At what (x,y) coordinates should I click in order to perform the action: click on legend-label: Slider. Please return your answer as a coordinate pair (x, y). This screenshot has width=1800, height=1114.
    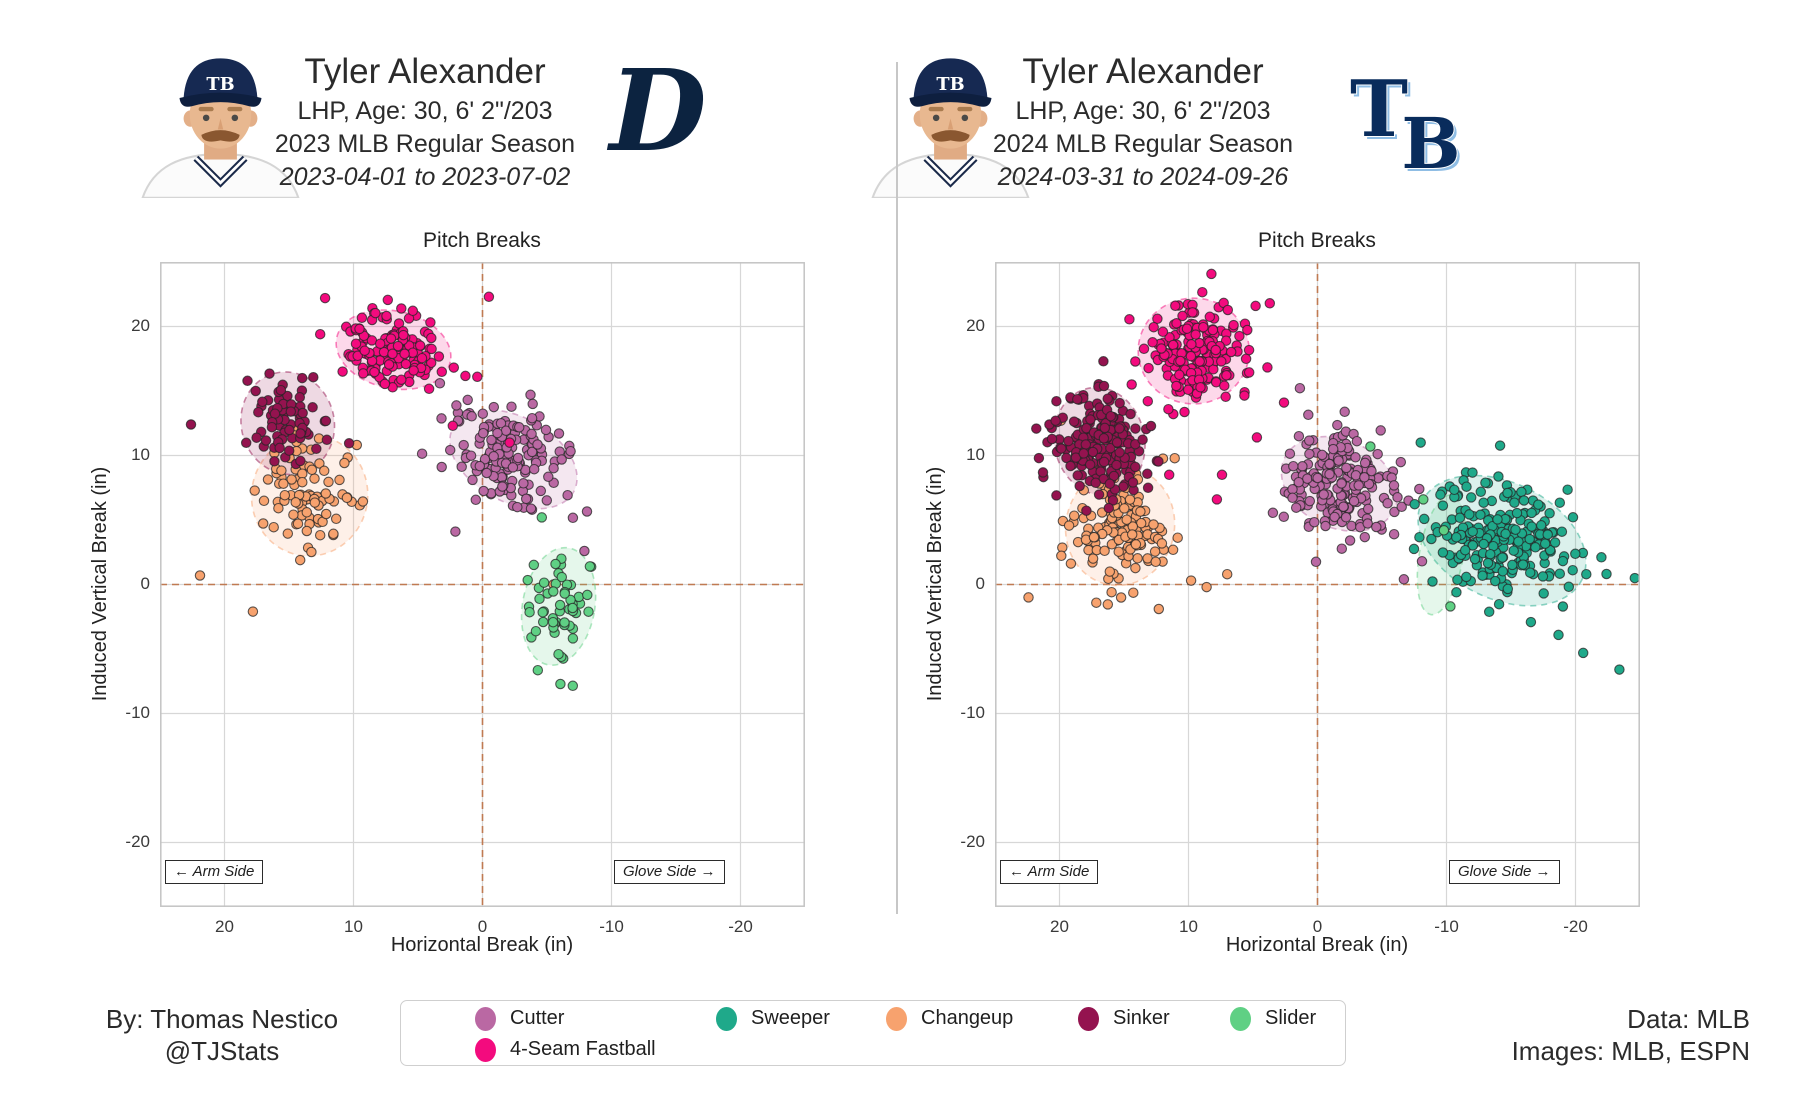
    Looking at the image, I should click on (1291, 1018).